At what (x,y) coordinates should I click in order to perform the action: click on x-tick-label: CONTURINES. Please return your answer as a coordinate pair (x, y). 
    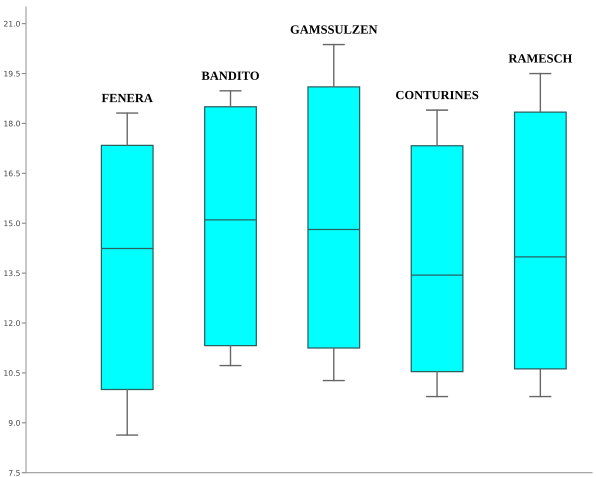
    Looking at the image, I should click on (437, 95).